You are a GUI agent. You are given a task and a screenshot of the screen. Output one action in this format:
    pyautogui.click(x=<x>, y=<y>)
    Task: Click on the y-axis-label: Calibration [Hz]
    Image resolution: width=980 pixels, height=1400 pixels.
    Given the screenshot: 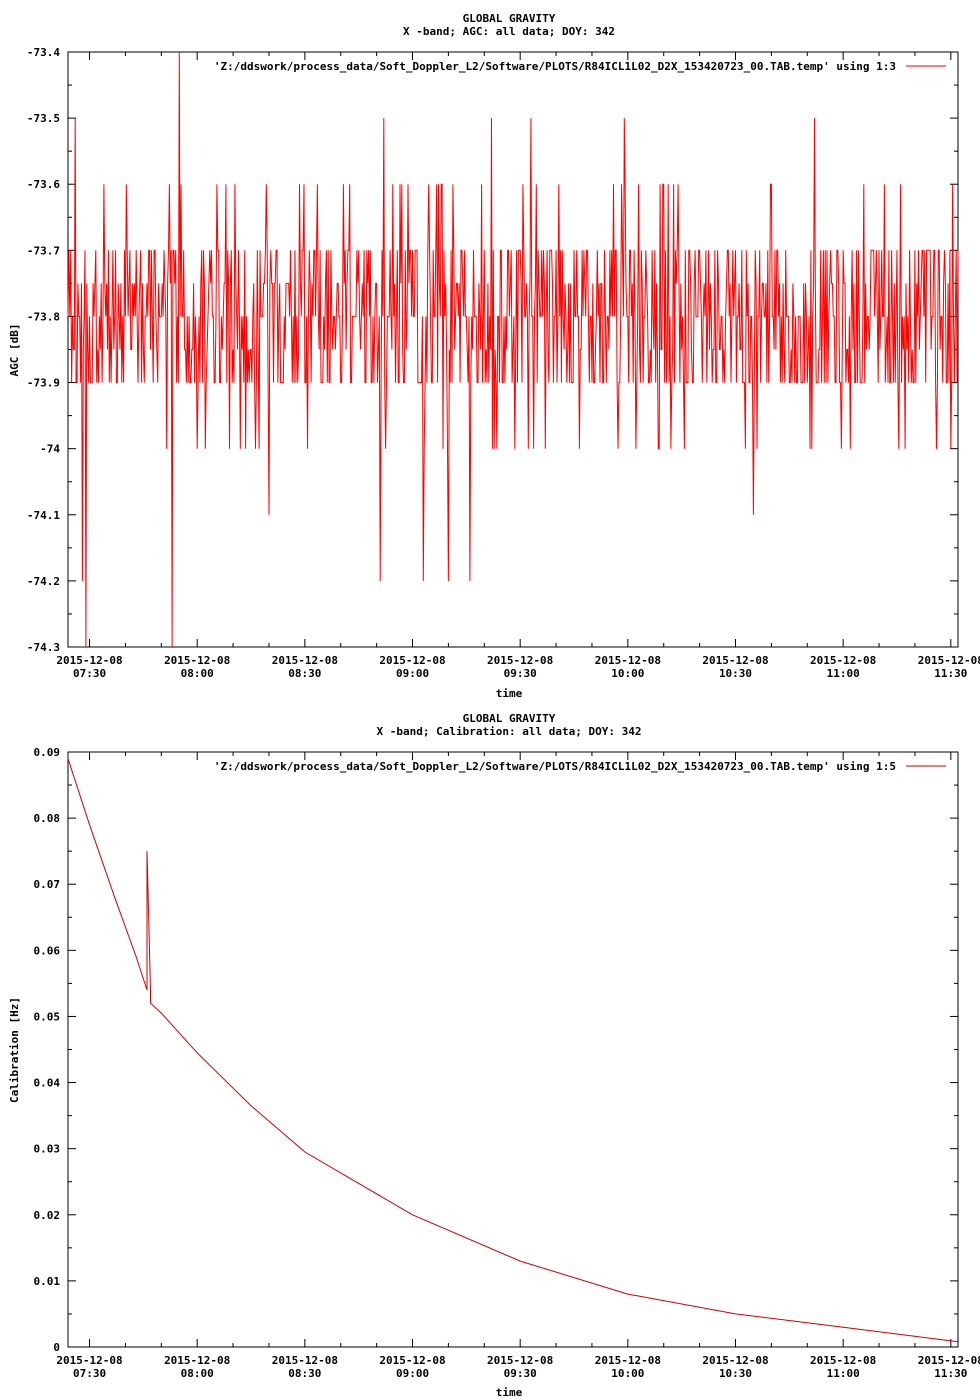 What is the action you would take?
    pyautogui.click(x=14, y=1050)
    